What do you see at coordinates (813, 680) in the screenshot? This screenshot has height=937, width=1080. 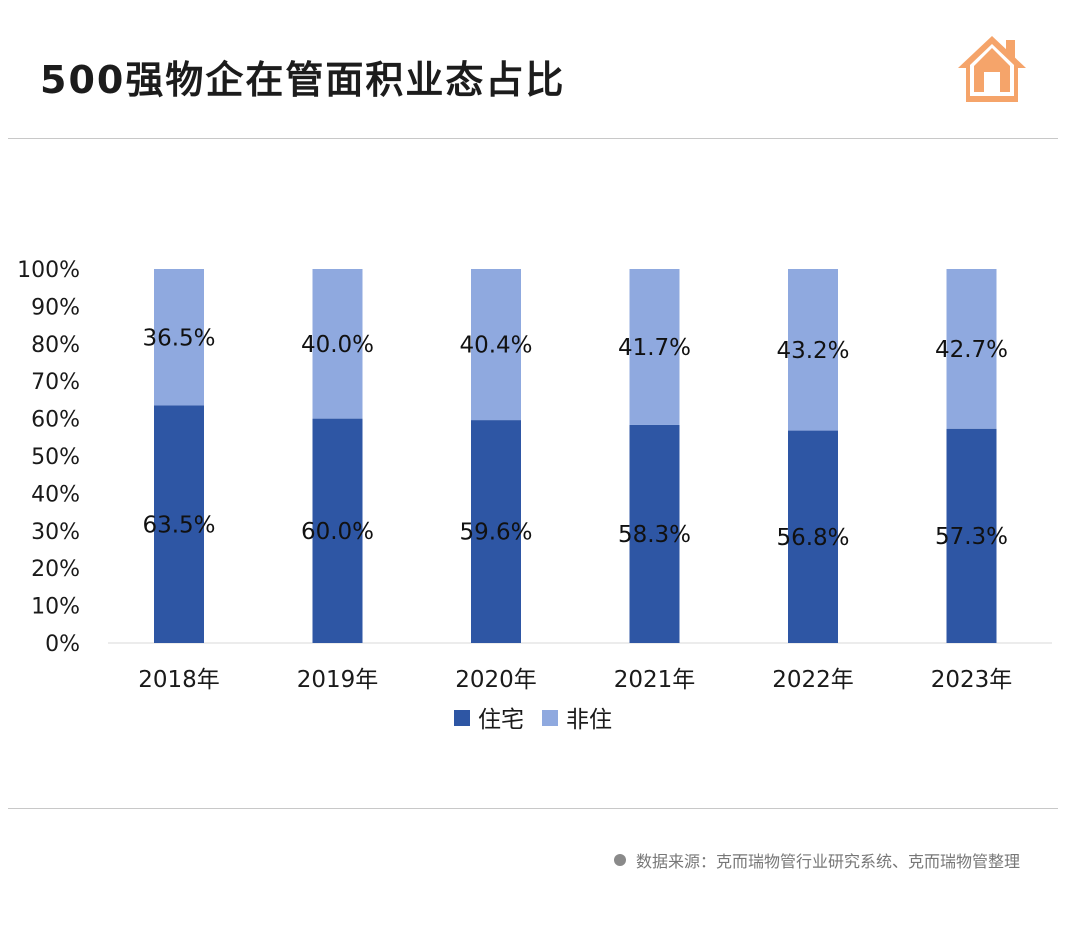 I see `x-tick-label: 2022年` at bounding box center [813, 680].